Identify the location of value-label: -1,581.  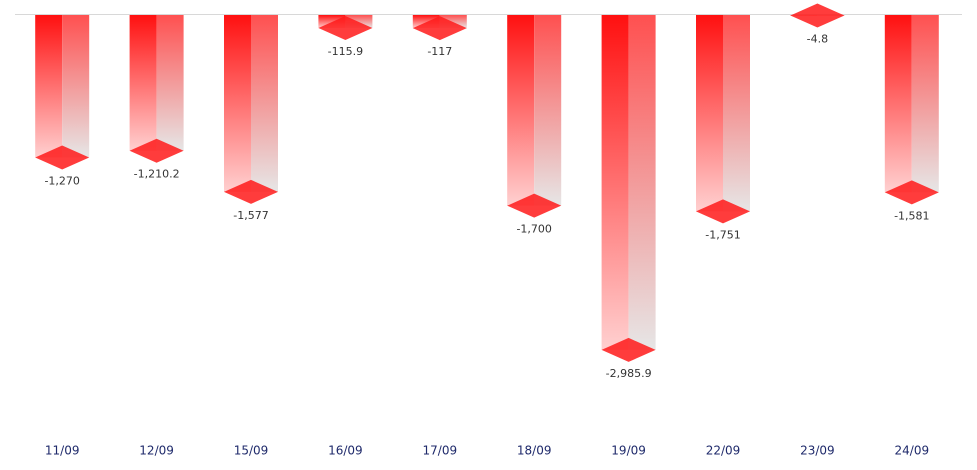
(911, 215).